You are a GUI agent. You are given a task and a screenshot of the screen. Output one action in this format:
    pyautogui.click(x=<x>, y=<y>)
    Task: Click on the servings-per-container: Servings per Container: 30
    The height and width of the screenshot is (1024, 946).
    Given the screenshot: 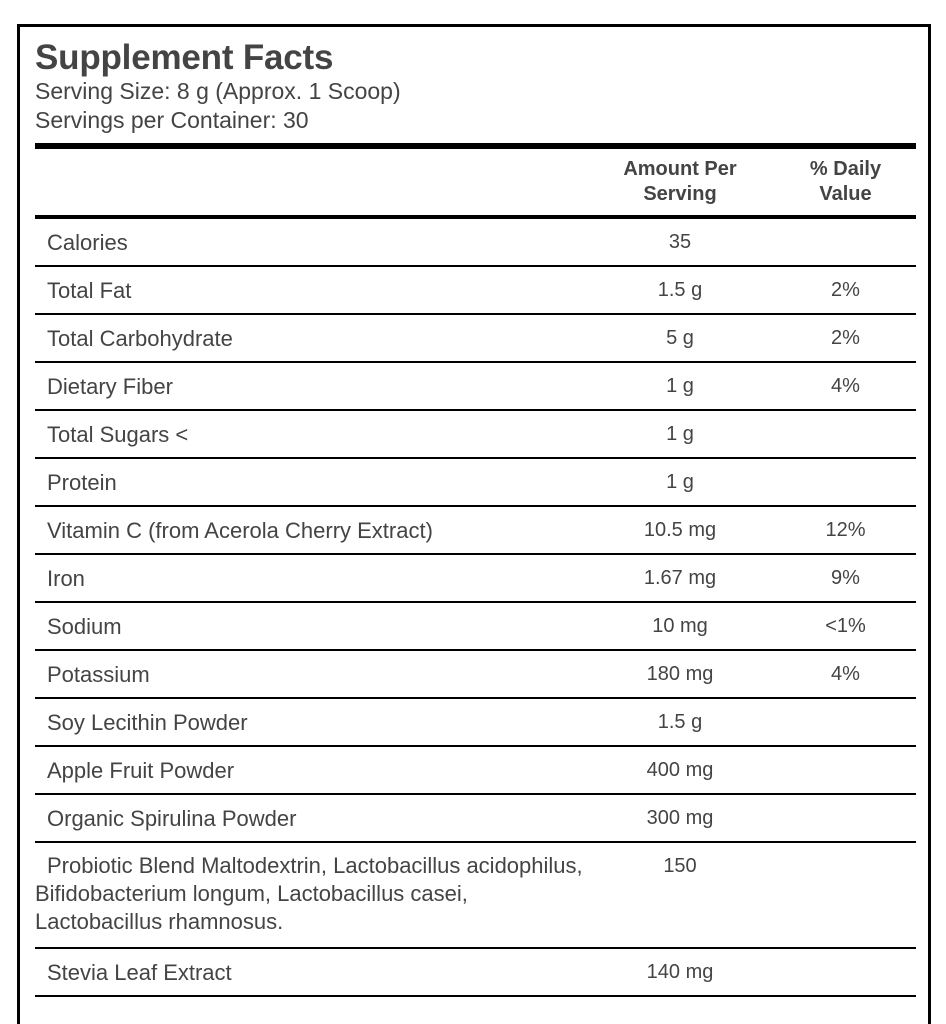 What is the action you would take?
    pyautogui.click(x=172, y=120)
    